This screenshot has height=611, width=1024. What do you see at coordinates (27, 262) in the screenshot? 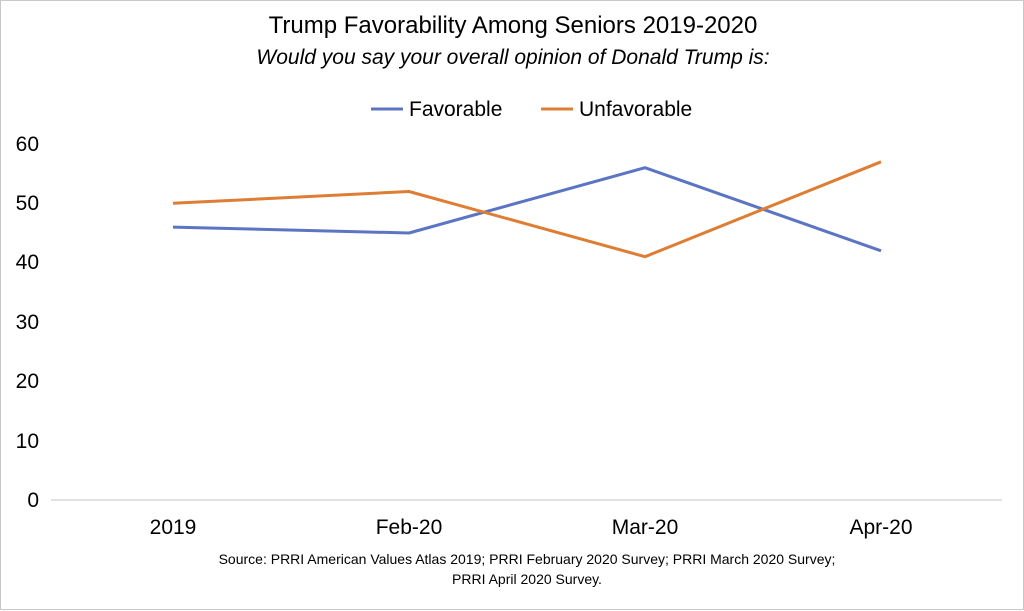
I see `y-tick-label: 40` at bounding box center [27, 262].